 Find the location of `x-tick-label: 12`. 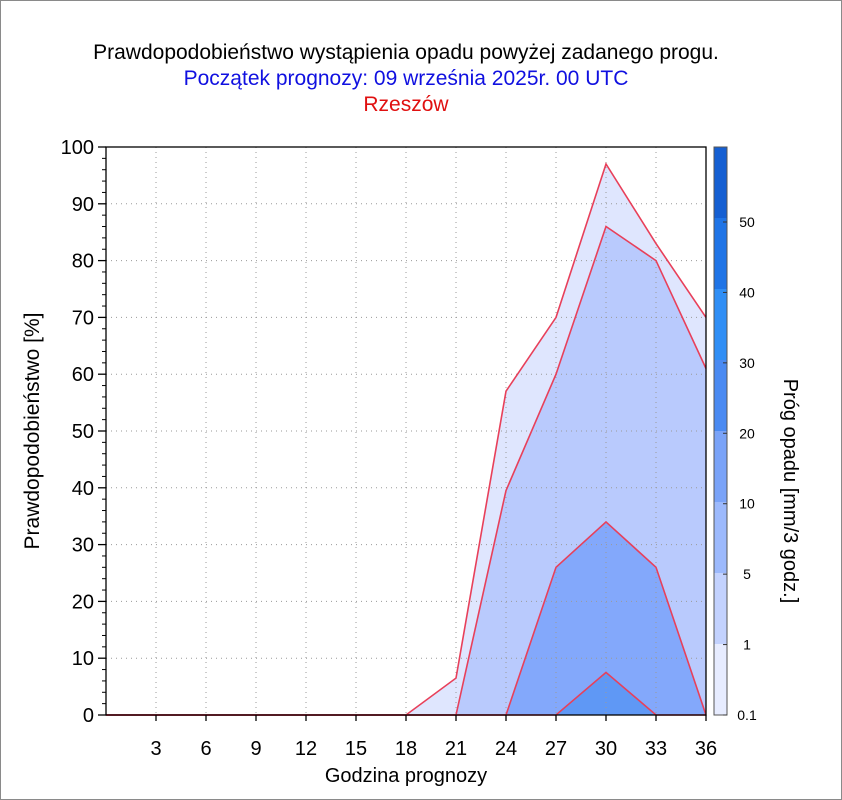

x-tick-label: 12 is located at coordinates (306, 749).